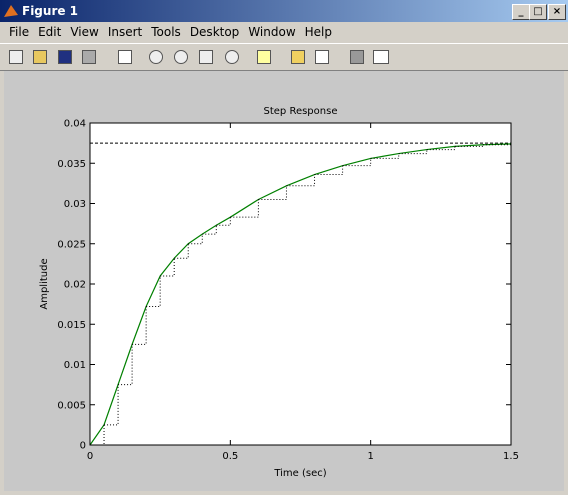  What do you see at coordinates (206, 57) in the screenshot?
I see `pan-button` at bounding box center [206, 57].